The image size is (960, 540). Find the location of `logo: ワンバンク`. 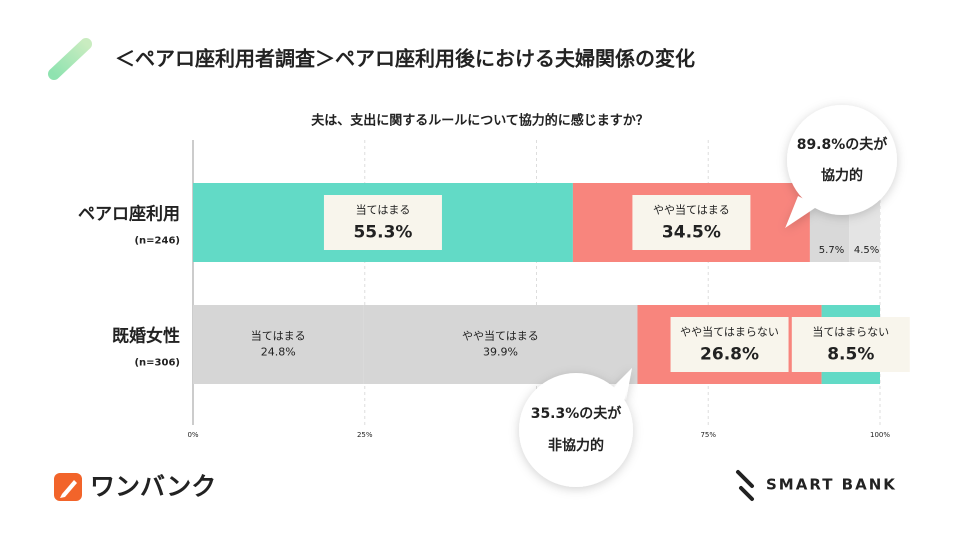

logo: ワンバンク is located at coordinates (135, 486).